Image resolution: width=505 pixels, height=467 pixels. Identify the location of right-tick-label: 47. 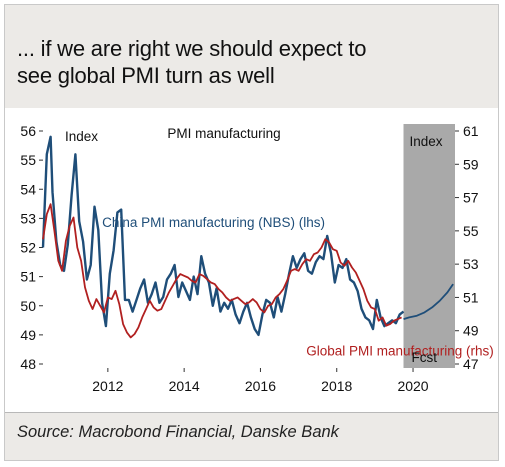
(471, 364).